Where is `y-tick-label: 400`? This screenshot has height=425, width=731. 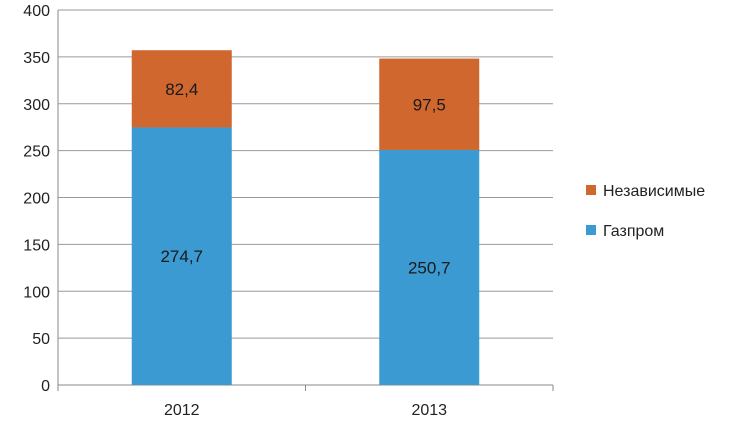
y-tick-label: 400 is located at coordinates (36, 11).